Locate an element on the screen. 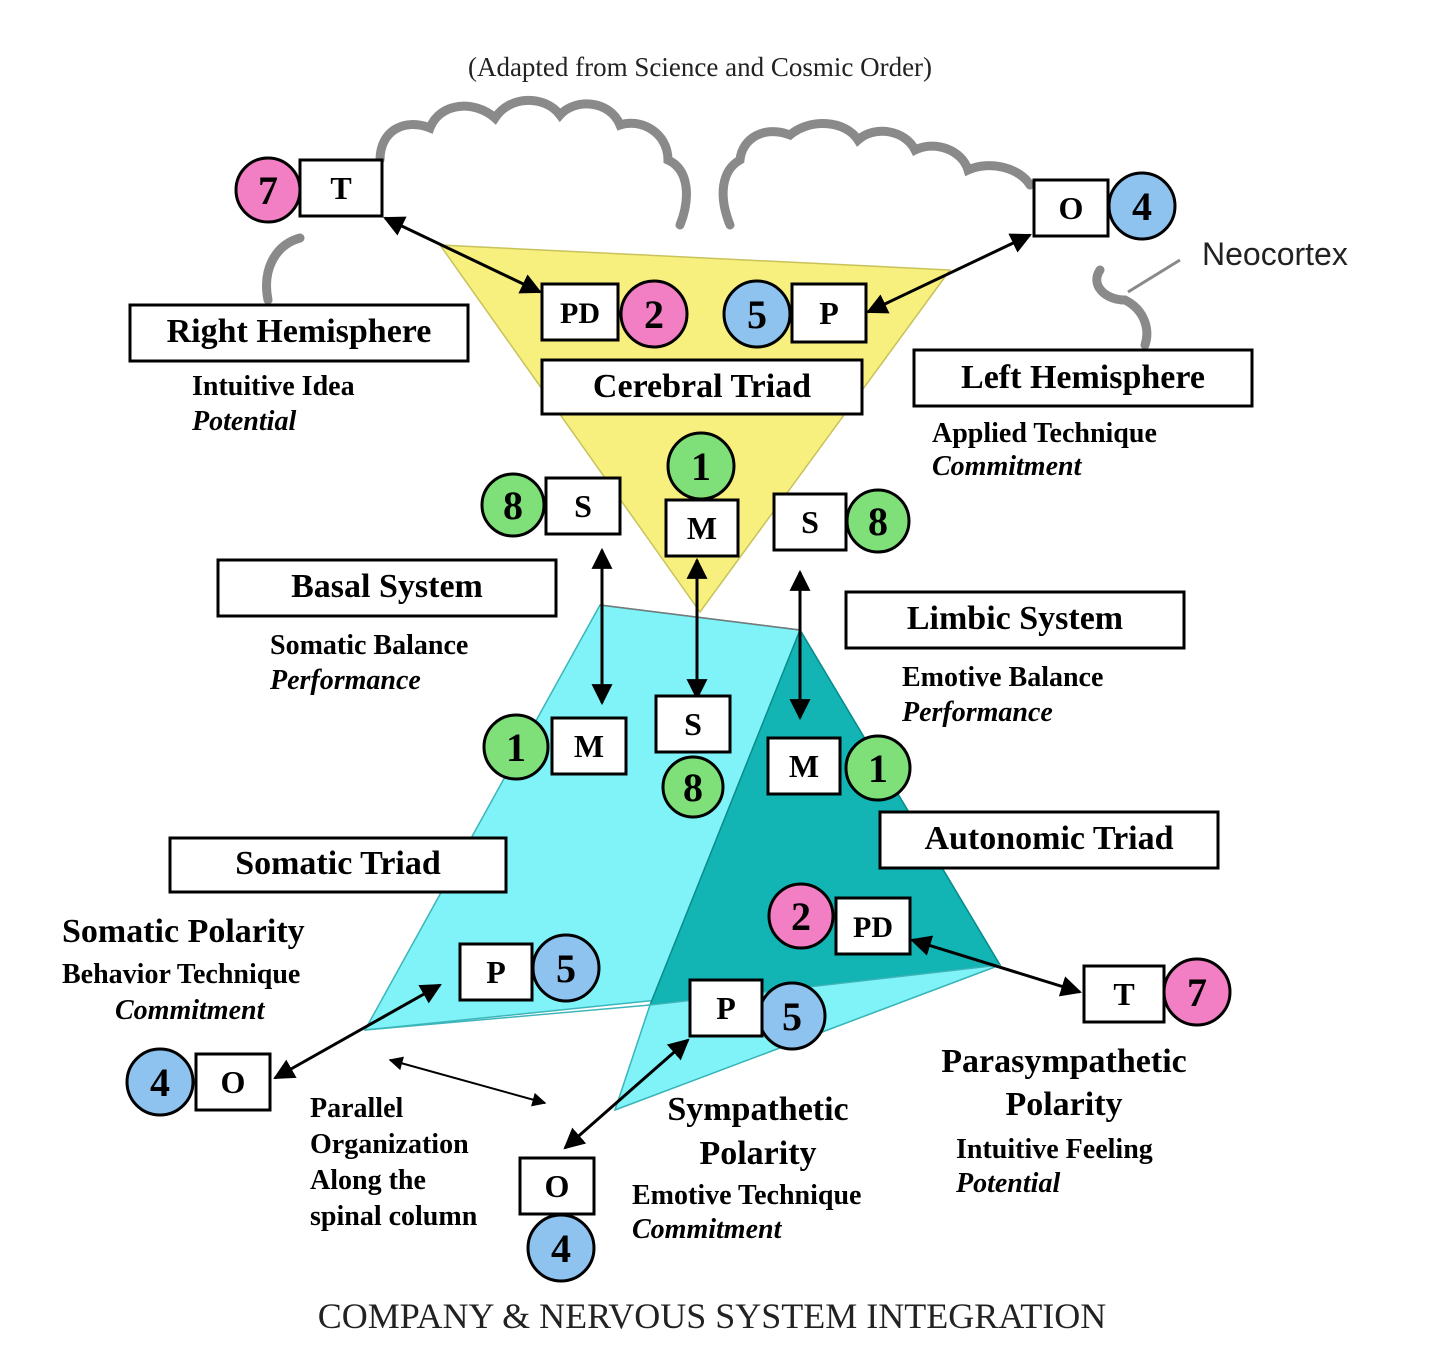 This screenshot has width=1441, height=1366. cerebral-triad-box: Cerebral Triad is located at coordinates (702, 387).